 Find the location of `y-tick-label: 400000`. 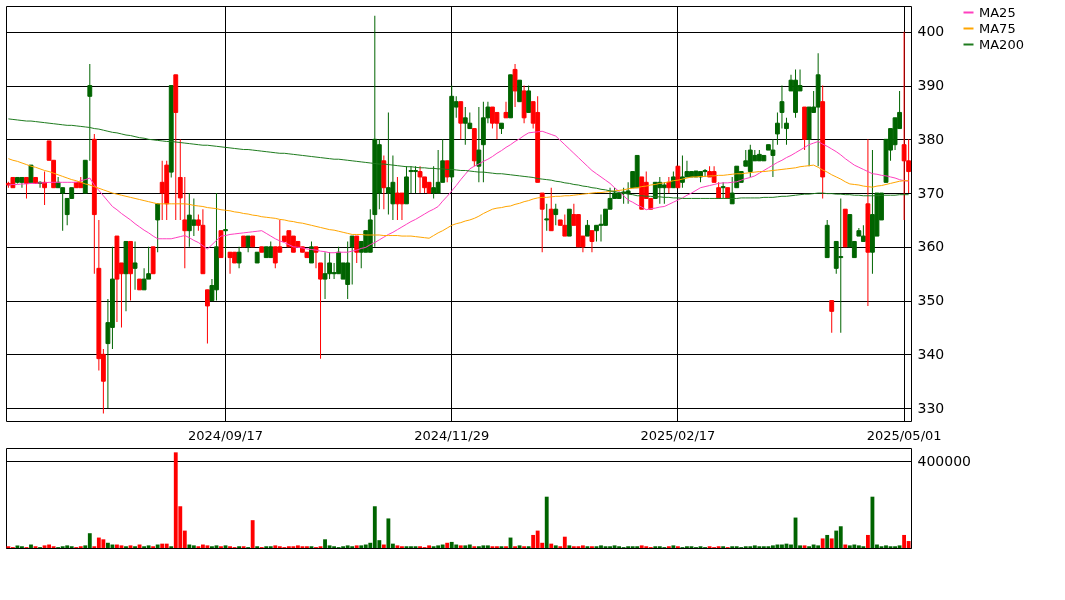

y-tick-label: 400000 is located at coordinates (944, 460).